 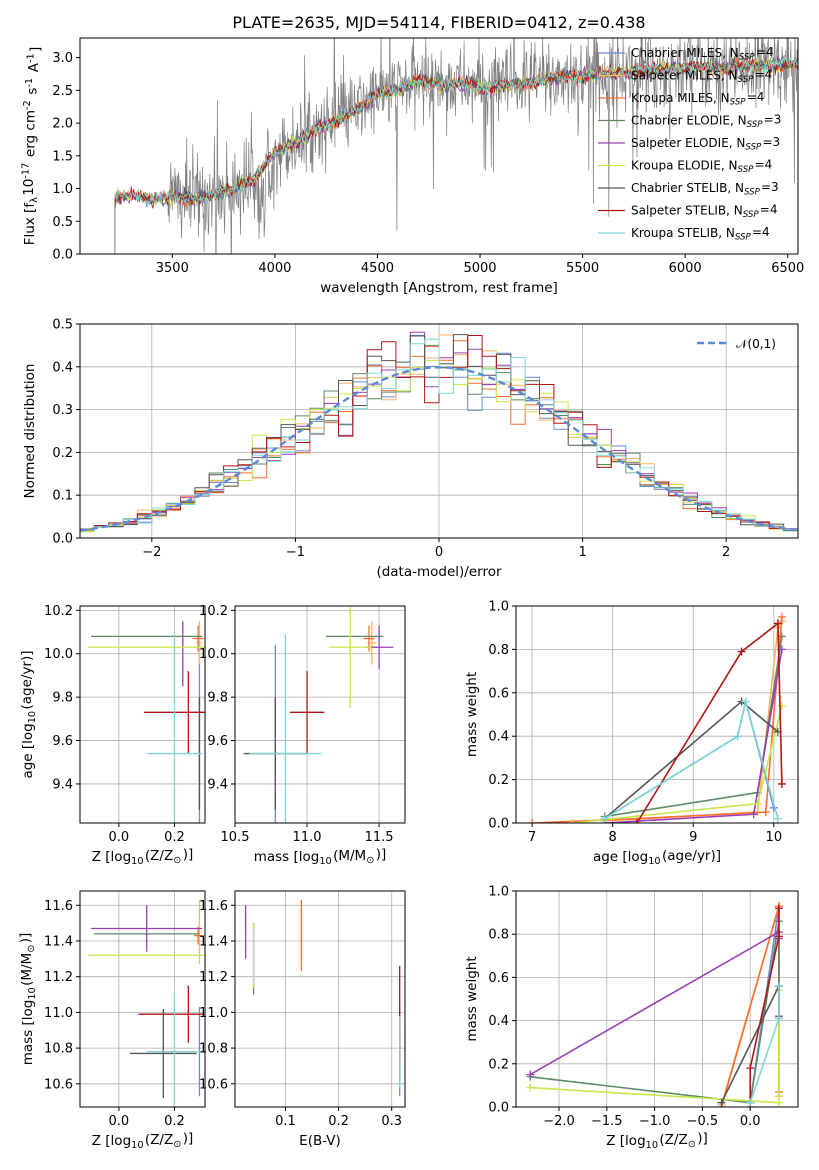 I want to click on x-tick-label: −1.0, so click(x=655, y=1121).